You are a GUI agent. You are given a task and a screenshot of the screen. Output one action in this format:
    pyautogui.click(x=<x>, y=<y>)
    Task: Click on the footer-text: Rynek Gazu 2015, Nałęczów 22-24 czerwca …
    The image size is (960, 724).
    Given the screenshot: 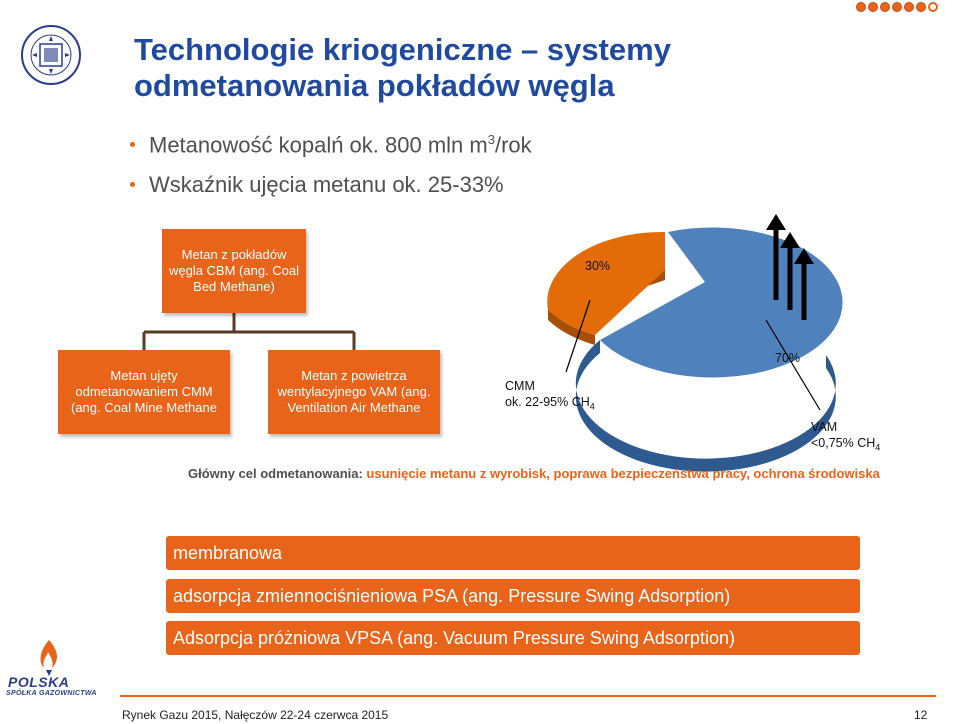 What is the action you would take?
    pyautogui.click(x=255, y=715)
    